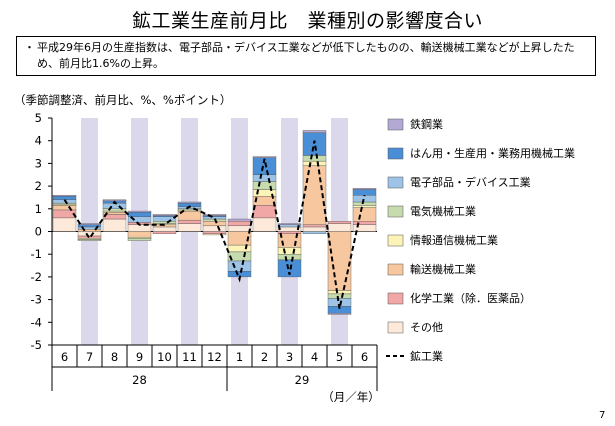 Image resolution: width=615 pixels, height=426 pixels. Describe the element at coordinates (38, 186) in the screenshot. I see `y-tick-label: 2` at that location.